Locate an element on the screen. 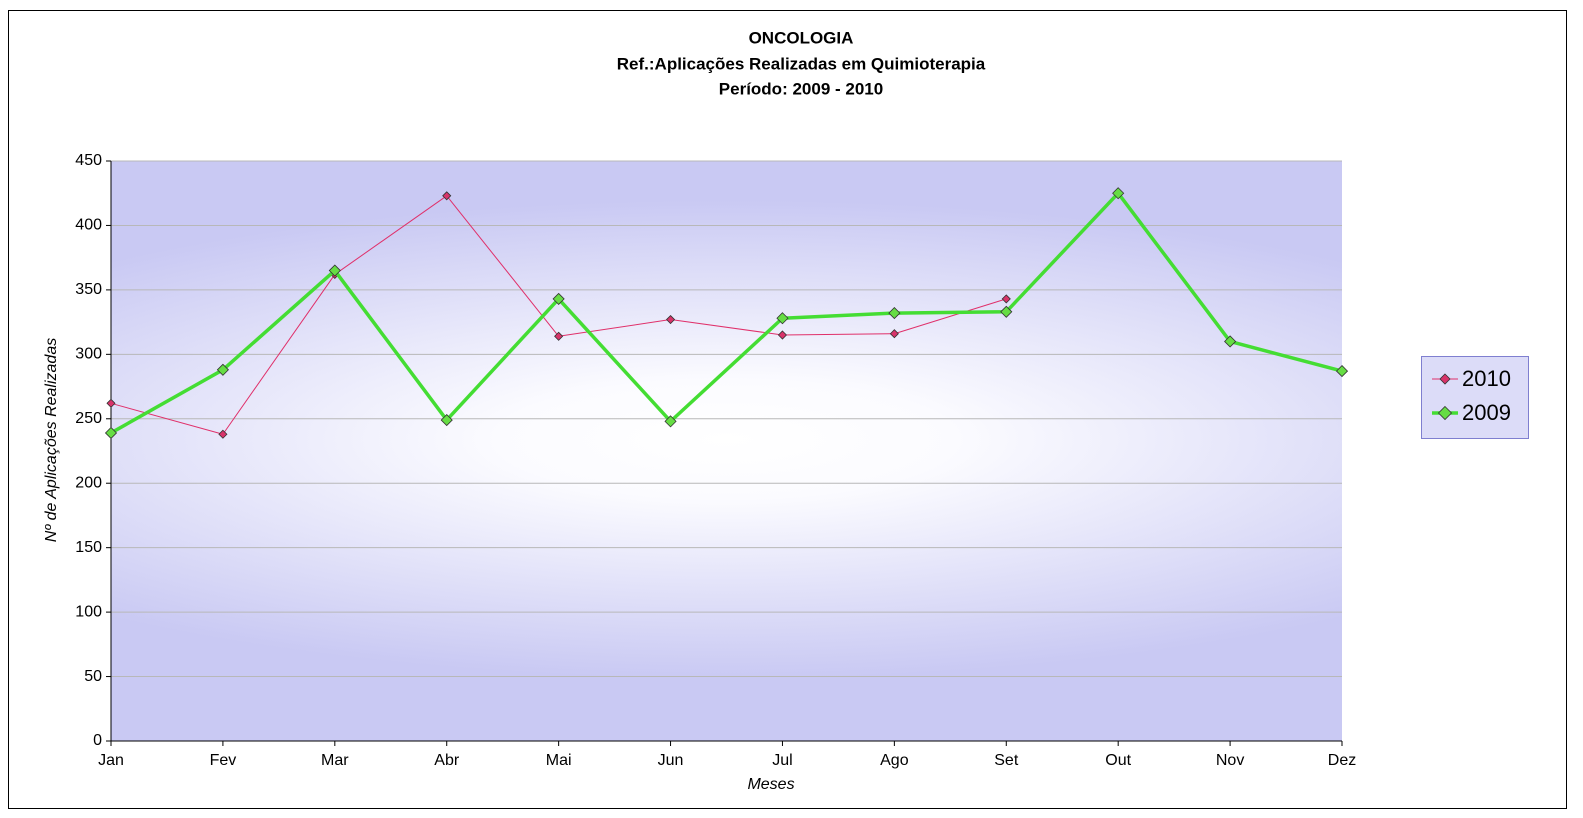  y-tick-label: 450 is located at coordinates (88, 160).